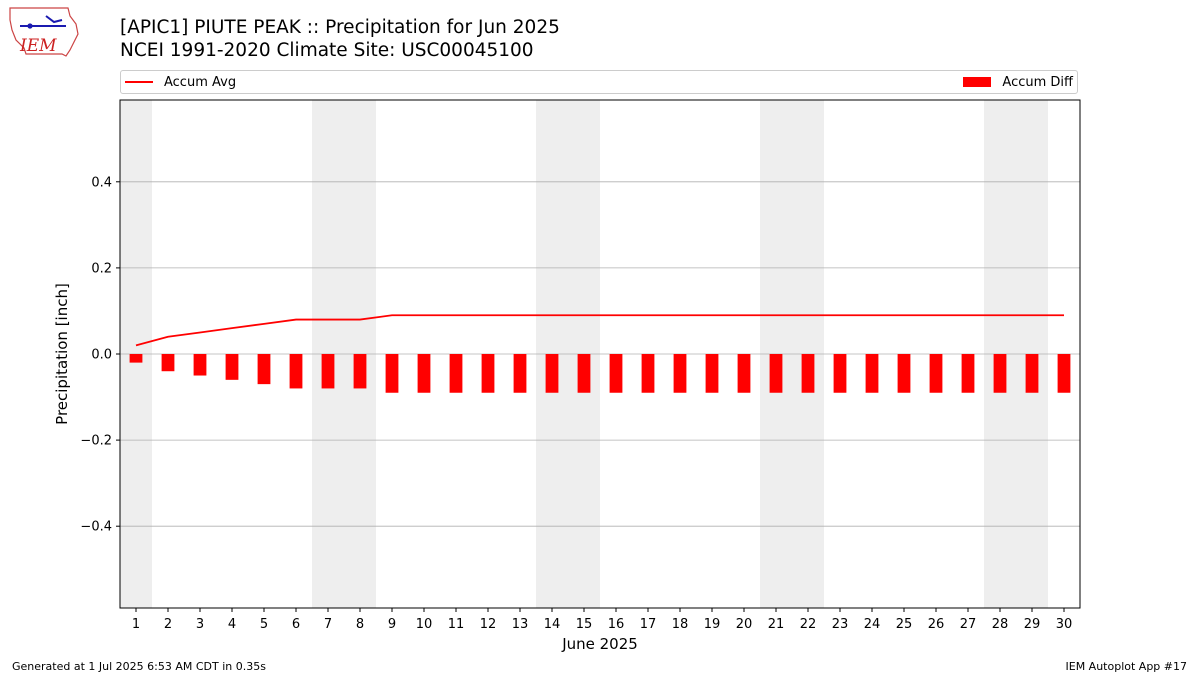 The width and height of the screenshot is (1200, 675). Describe the element at coordinates (296, 624) in the screenshot. I see `x-tick-label: 6` at that location.